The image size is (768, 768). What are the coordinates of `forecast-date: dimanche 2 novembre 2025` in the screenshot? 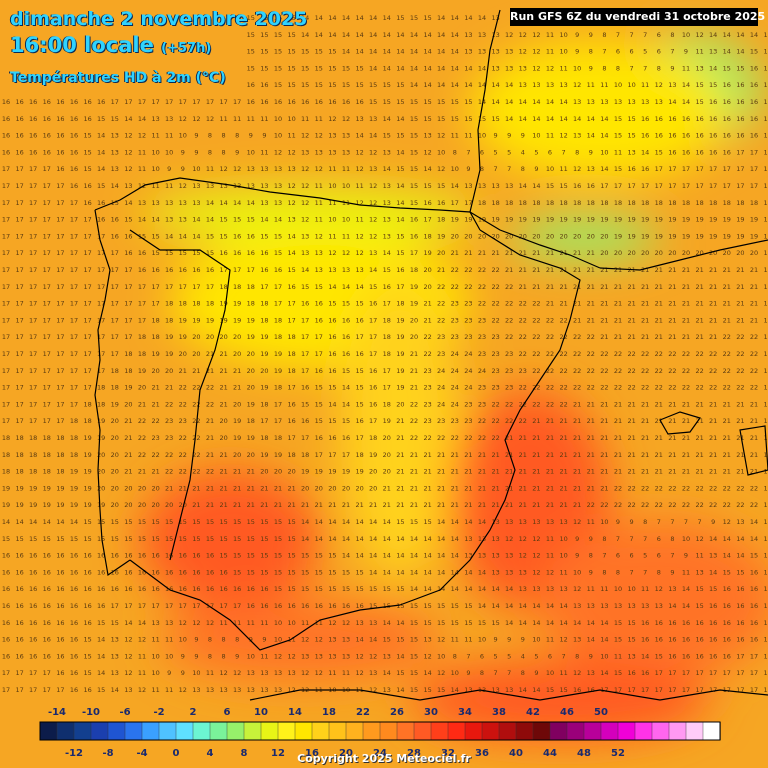 It's located at (159, 19).